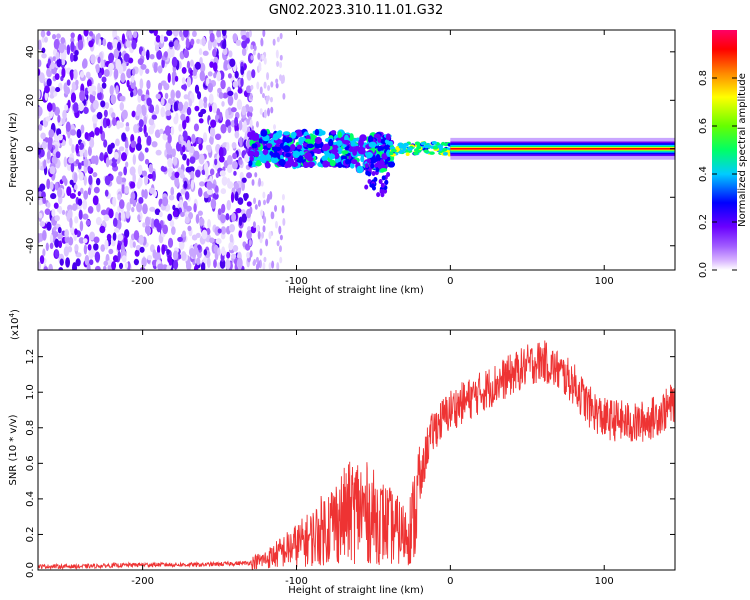 The image size is (750, 600). What do you see at coordinates (30, 357) in the screenshot?
I see `y-tick-label: 1.2` at bounding box center [30, 357].